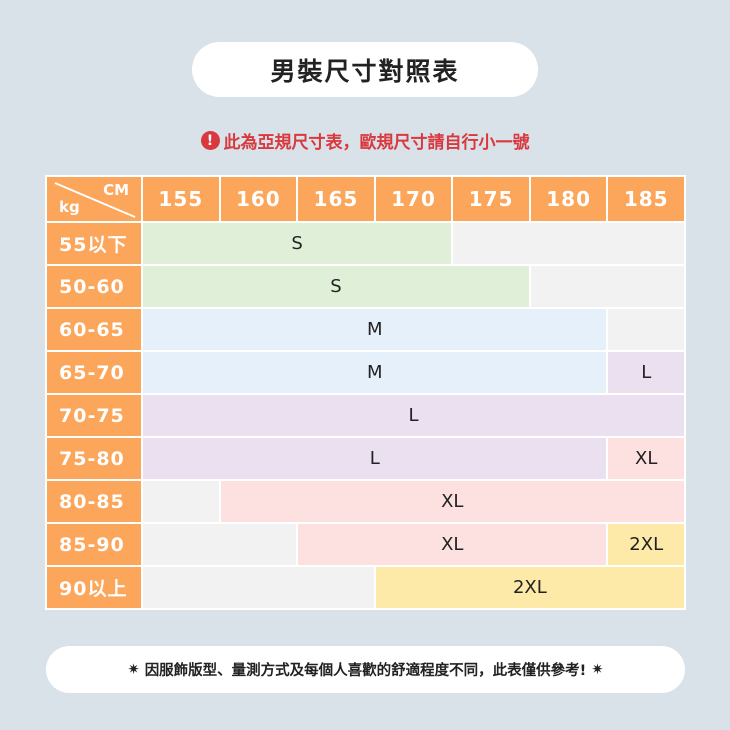  I want to click on weight-header: 85-90, so click(94, 544).